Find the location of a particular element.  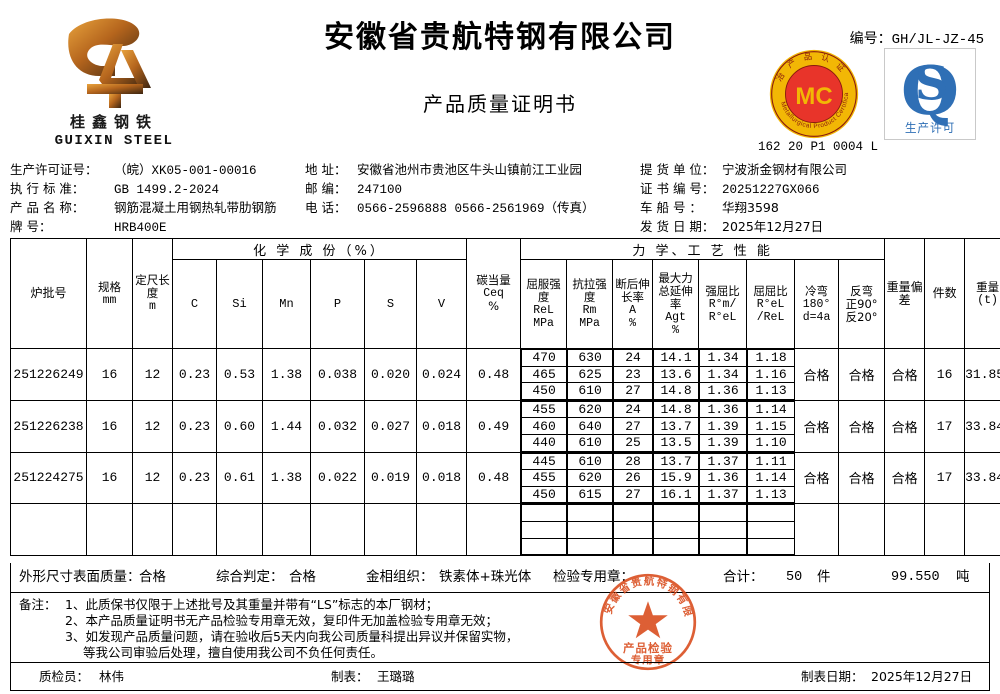

cell-weight: 31.856 is located at coordinates (982, 374).